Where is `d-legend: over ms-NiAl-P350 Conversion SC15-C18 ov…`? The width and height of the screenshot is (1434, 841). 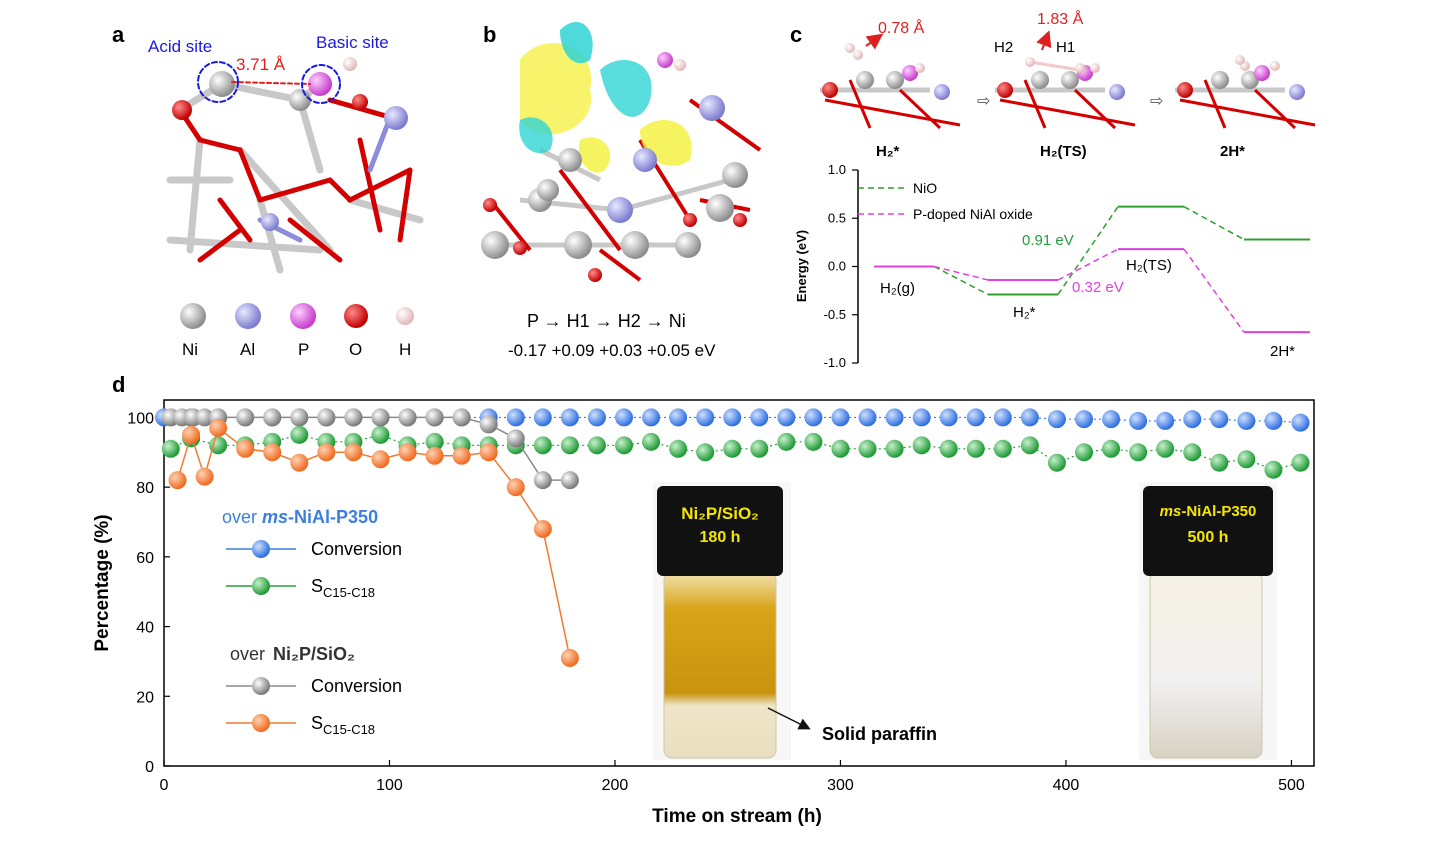 d-legend: over ms-NiAl-P350 Conversion SC15-C18 ov… is located at coordinates (312, 622).